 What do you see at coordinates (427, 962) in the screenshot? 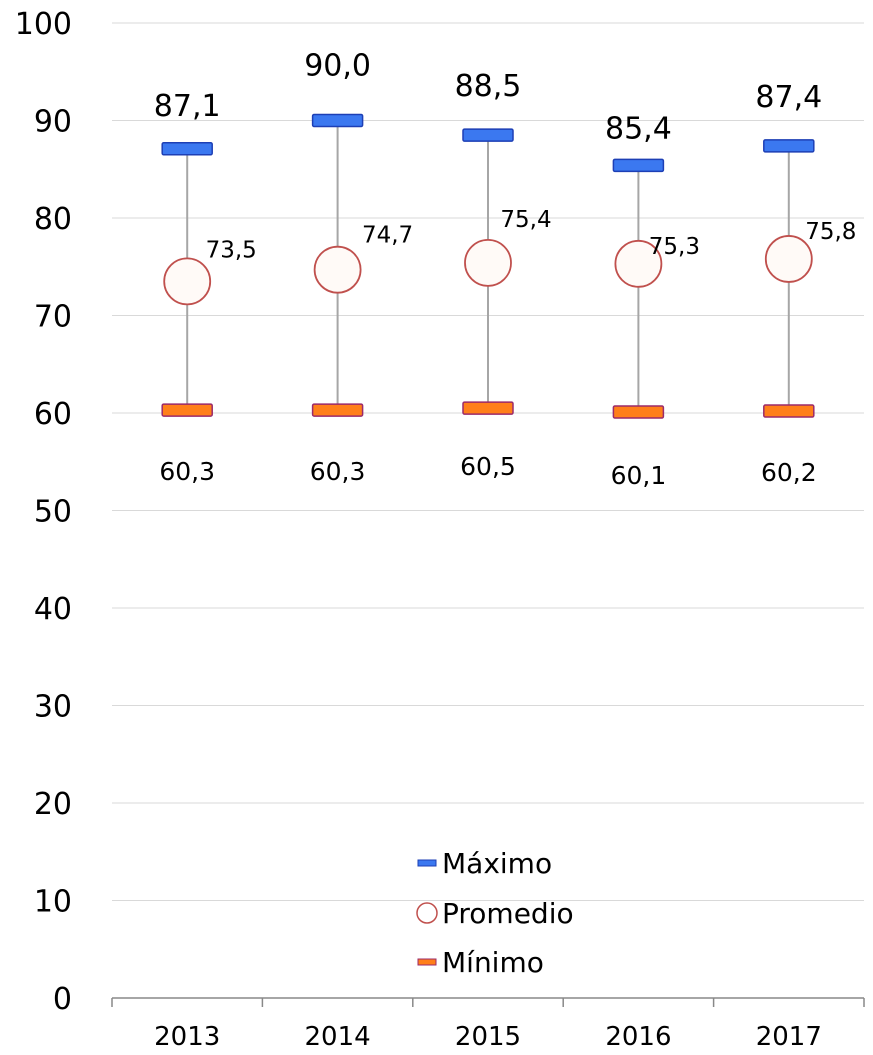
I see `legend-min-swatch` at bounding box center [427, 962].